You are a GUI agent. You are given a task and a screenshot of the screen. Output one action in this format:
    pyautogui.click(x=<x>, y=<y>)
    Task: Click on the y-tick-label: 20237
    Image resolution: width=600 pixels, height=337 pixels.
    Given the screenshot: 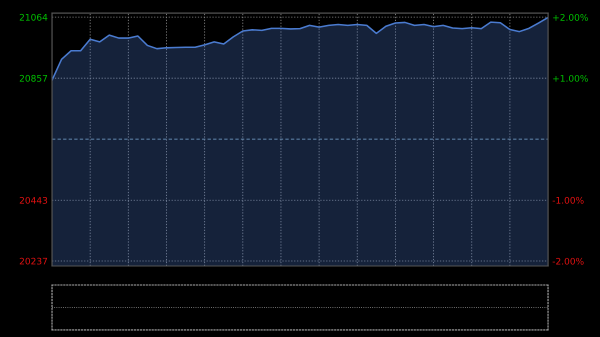 What is the action you would take?
    pyautogui.click(x=34, y=261)
    